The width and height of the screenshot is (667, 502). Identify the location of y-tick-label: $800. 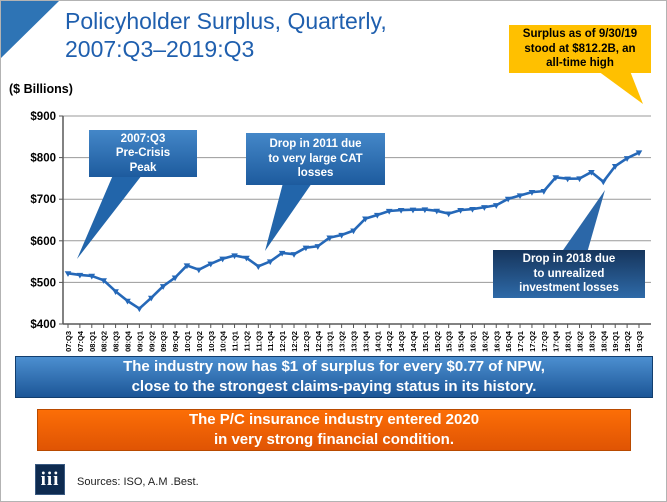
(43, 159).